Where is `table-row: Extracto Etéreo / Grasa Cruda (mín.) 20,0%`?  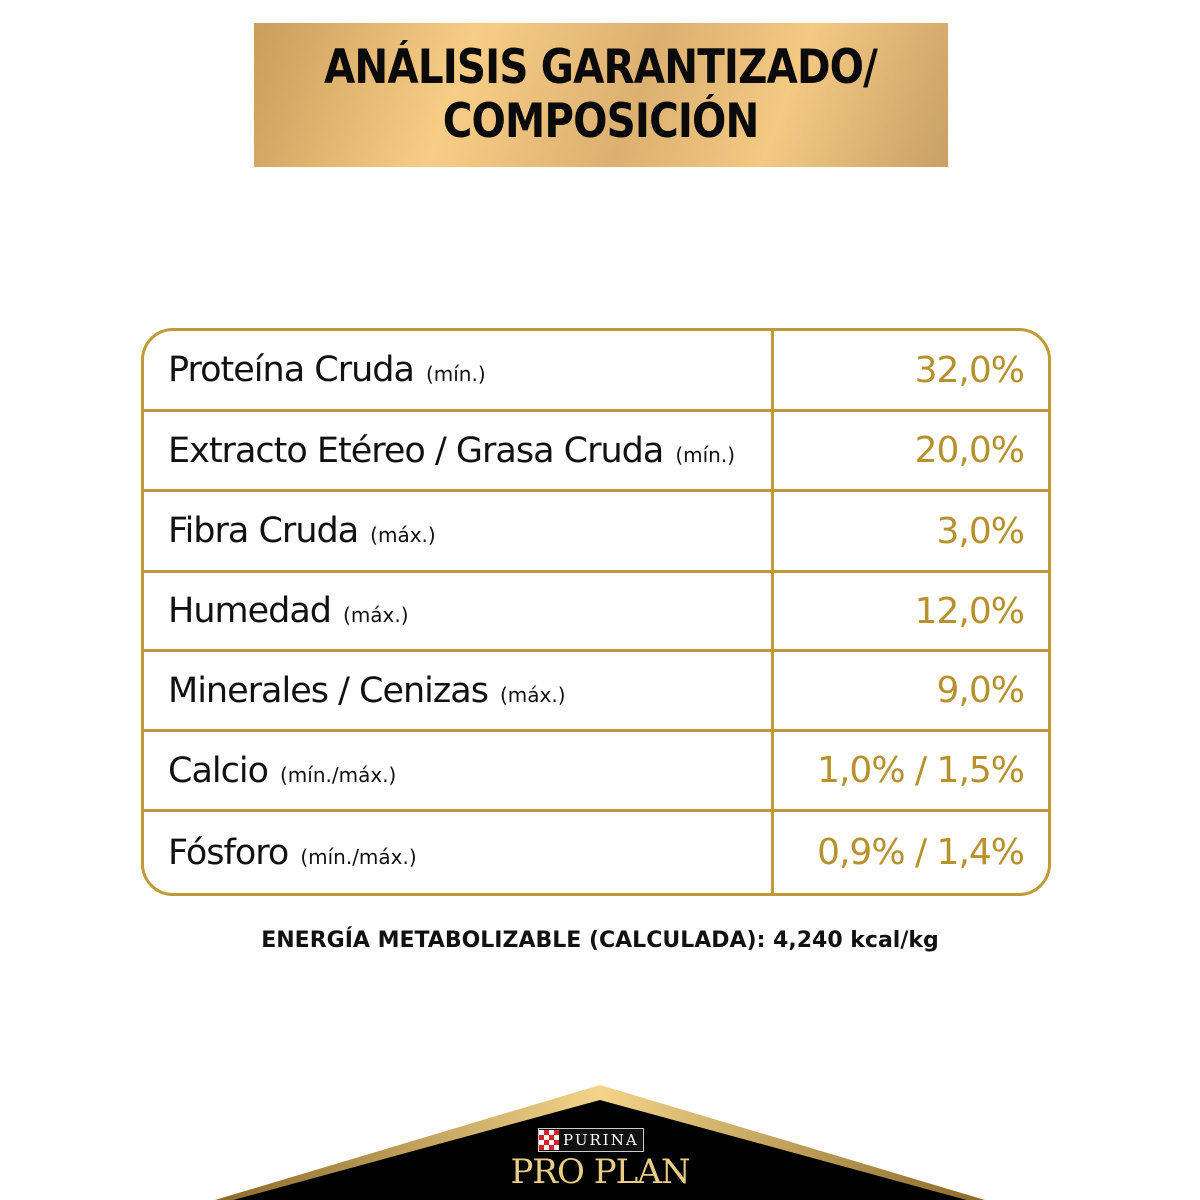 table-row: Extracto Etéreo / Grasa Cruda (mín.) 20,0% is located at coordinates (596, 452).